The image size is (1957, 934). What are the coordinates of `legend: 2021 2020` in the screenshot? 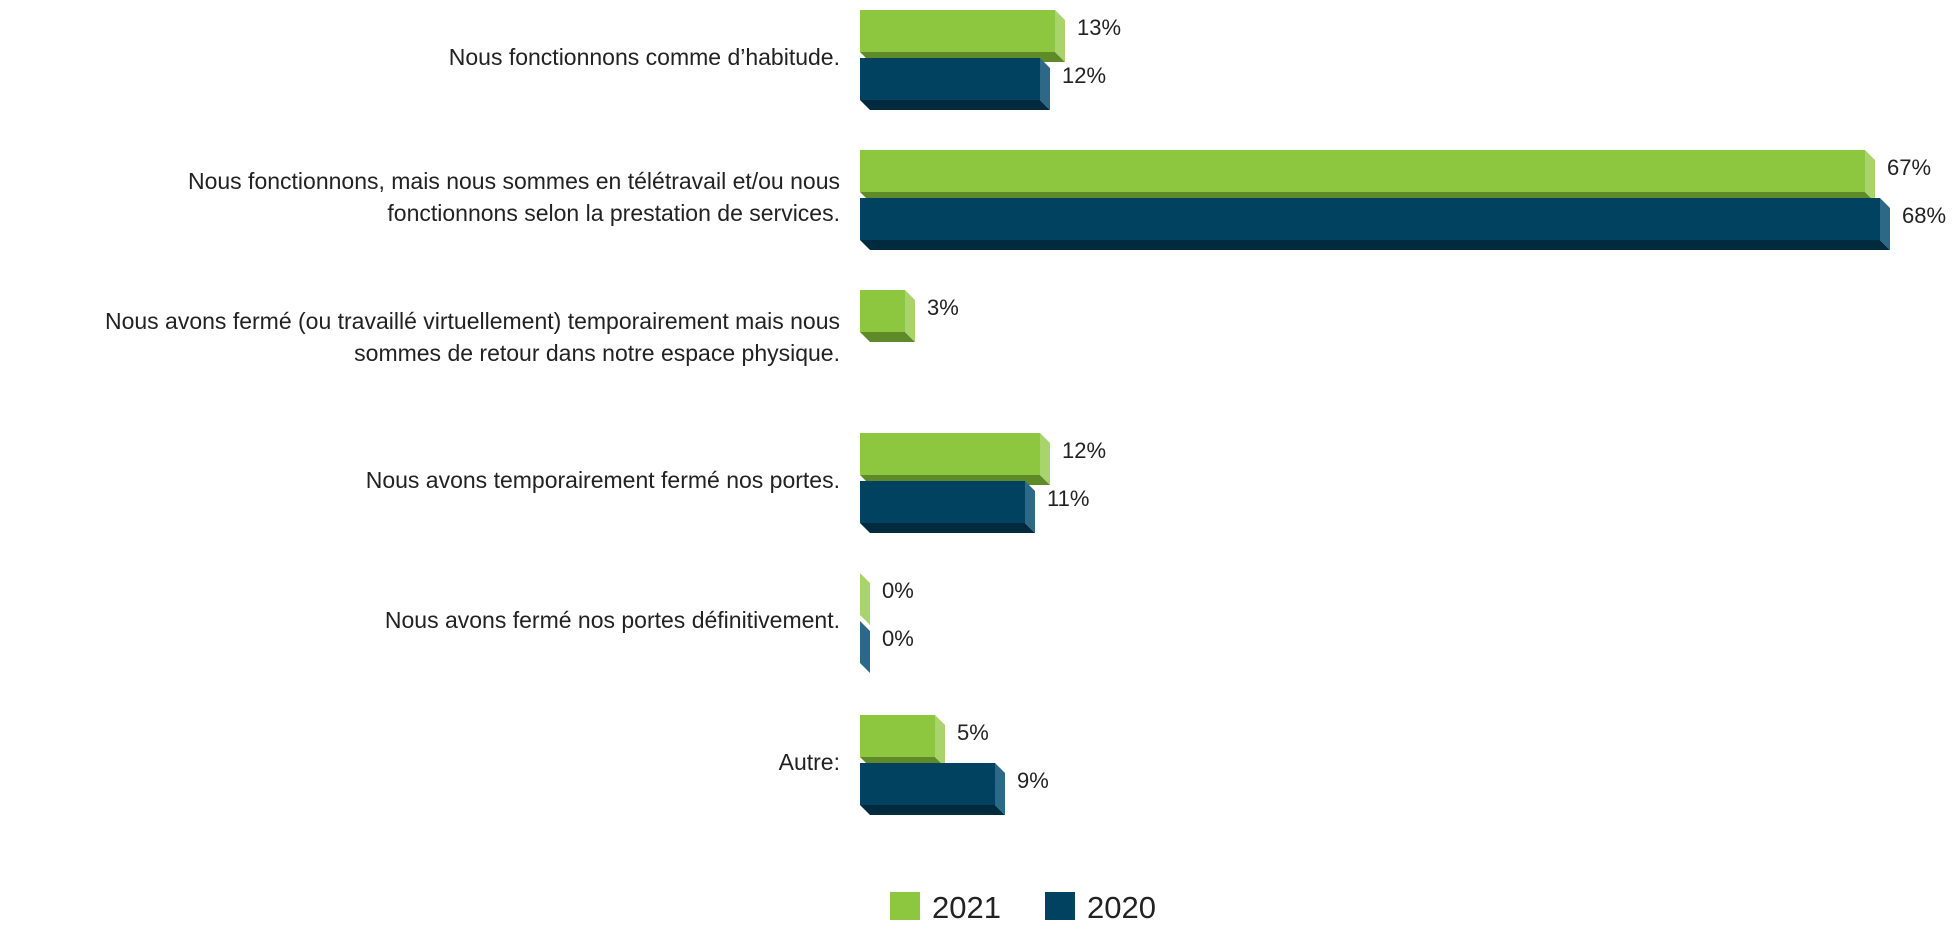 It's located at (1023, 907).